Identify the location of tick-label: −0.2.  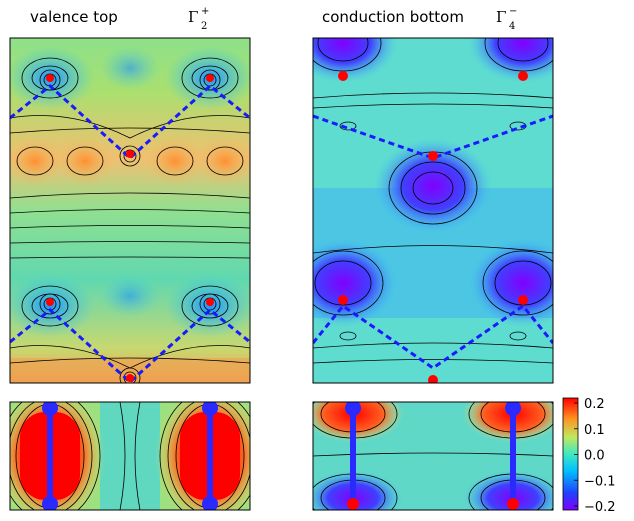
(600, 507).